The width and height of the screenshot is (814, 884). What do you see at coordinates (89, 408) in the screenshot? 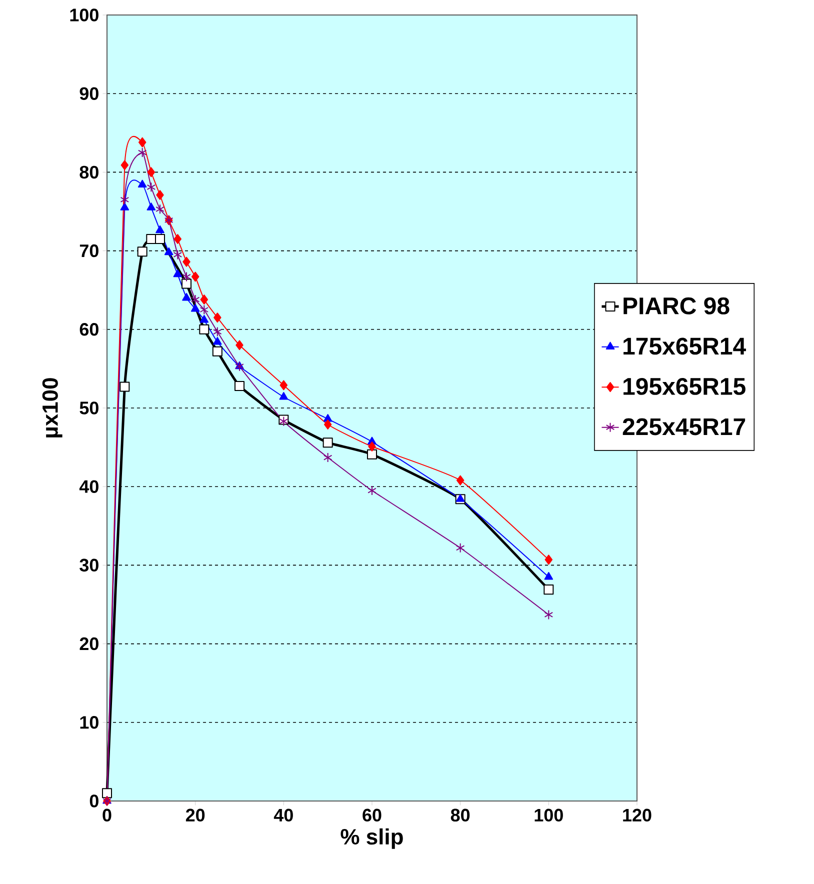
I see `y-tick-label: 50` at bounding box center [89, 408].